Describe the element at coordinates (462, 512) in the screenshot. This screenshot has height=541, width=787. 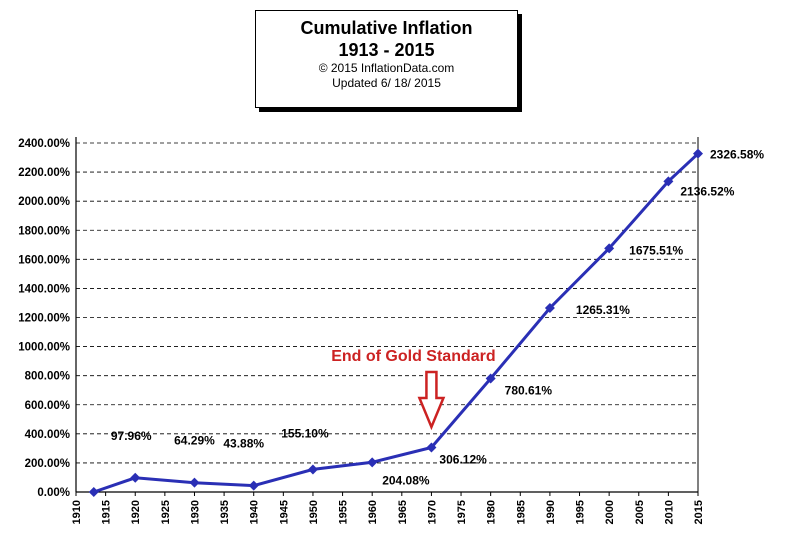
I see `x-tick-label: 1975` at that location.